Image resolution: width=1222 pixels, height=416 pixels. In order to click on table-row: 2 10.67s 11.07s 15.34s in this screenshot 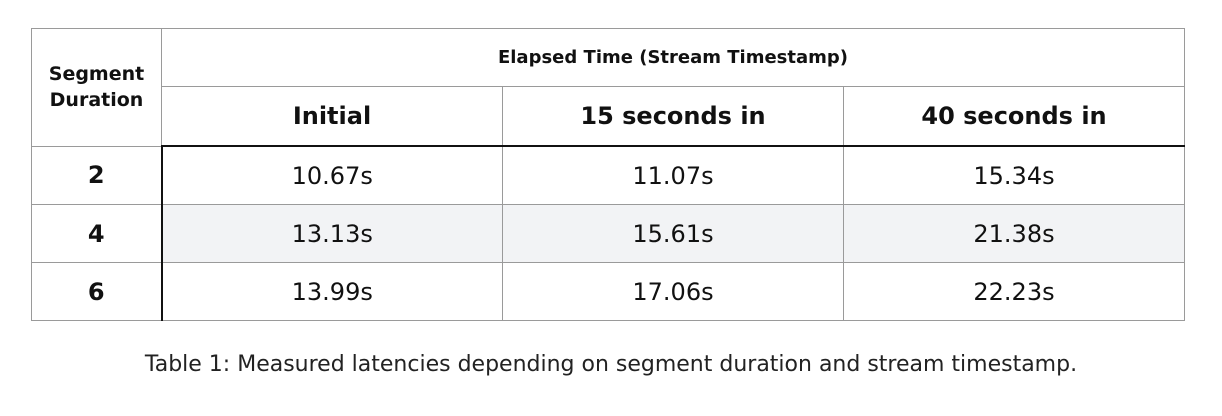, I will do `click(608, 175)`.